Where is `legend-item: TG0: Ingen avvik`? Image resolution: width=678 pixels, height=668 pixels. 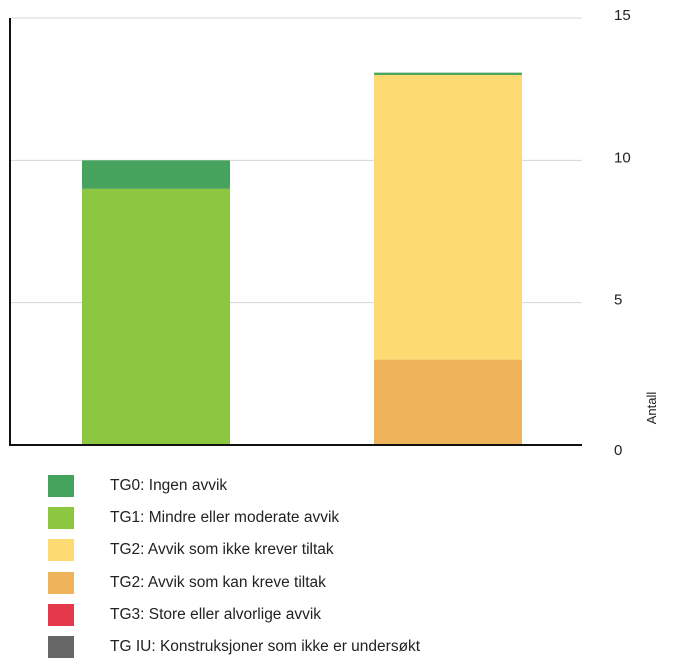 legend-item: TG0: Ingen avvik is located at coordinates (234, 486).